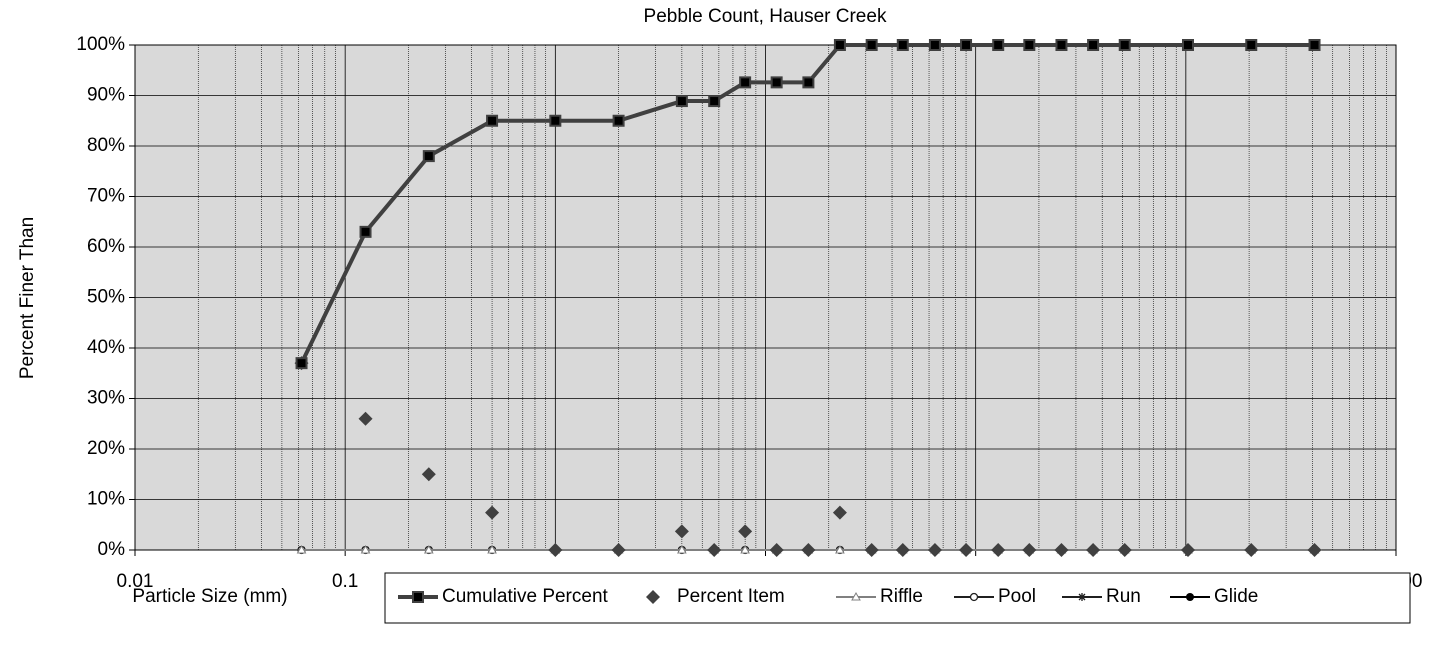  Describe the element at coordinates (100, 44) in the screenshot. I see `y-tick-label: 100%` at that location.